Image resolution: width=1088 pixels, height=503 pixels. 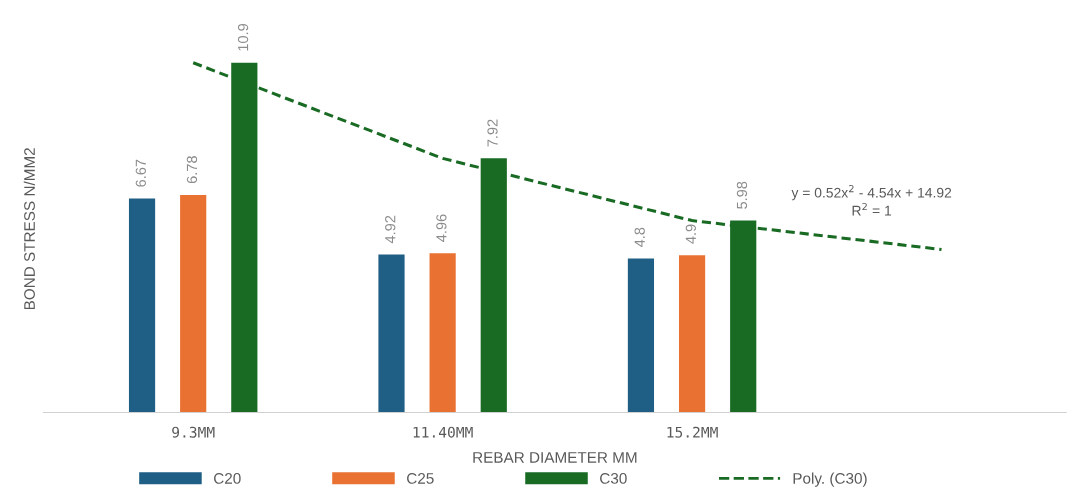 I want to click on data-label: 4.92, so click(x=390, y=229).